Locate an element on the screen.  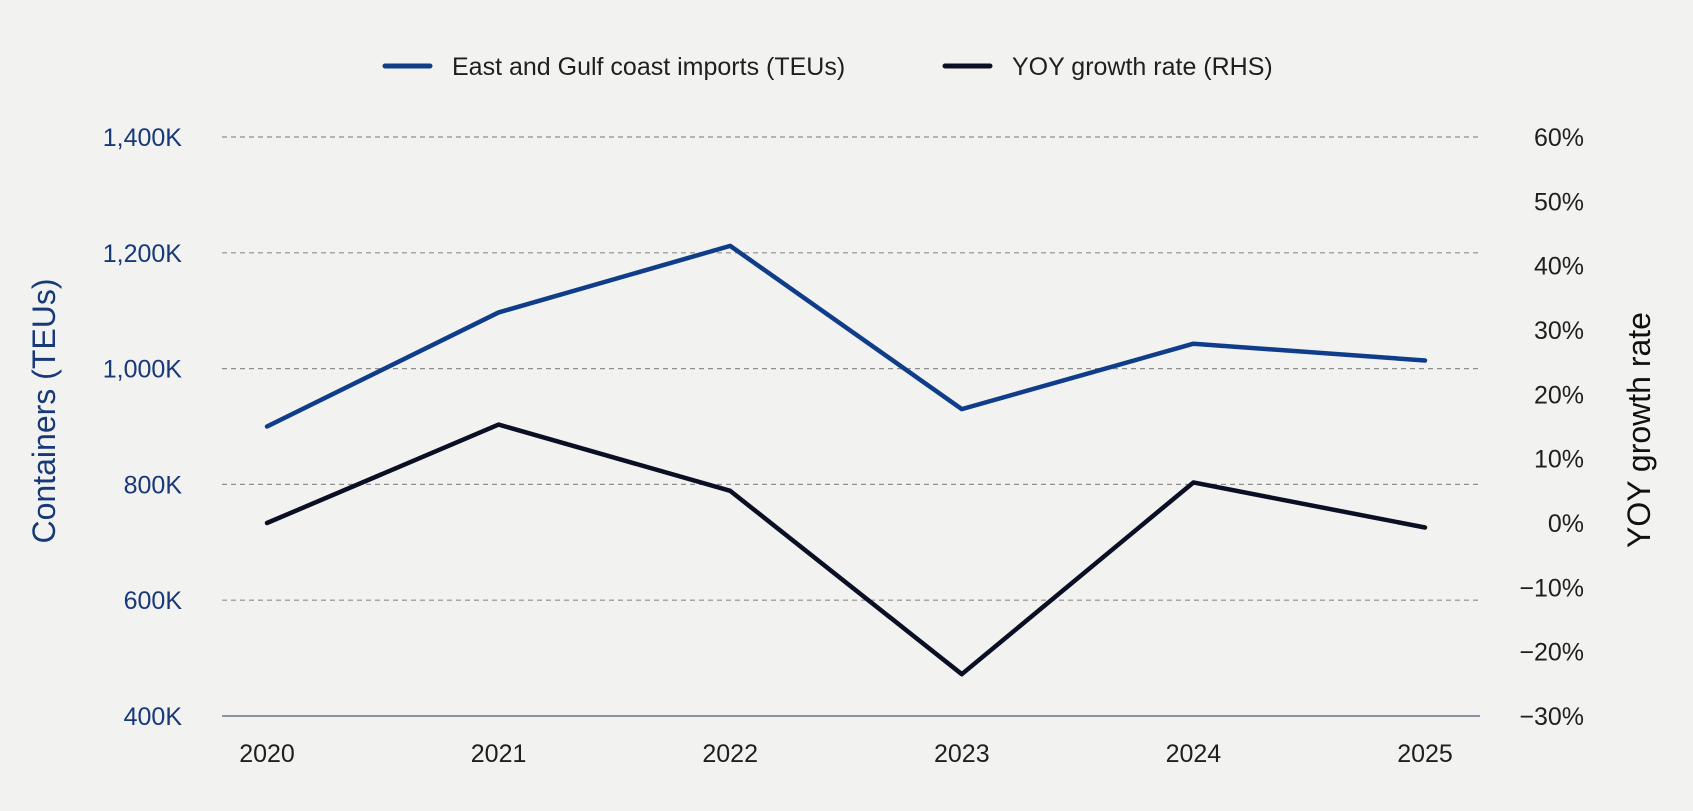
left-tick-label: 800K is located at coordinates (153, 485).